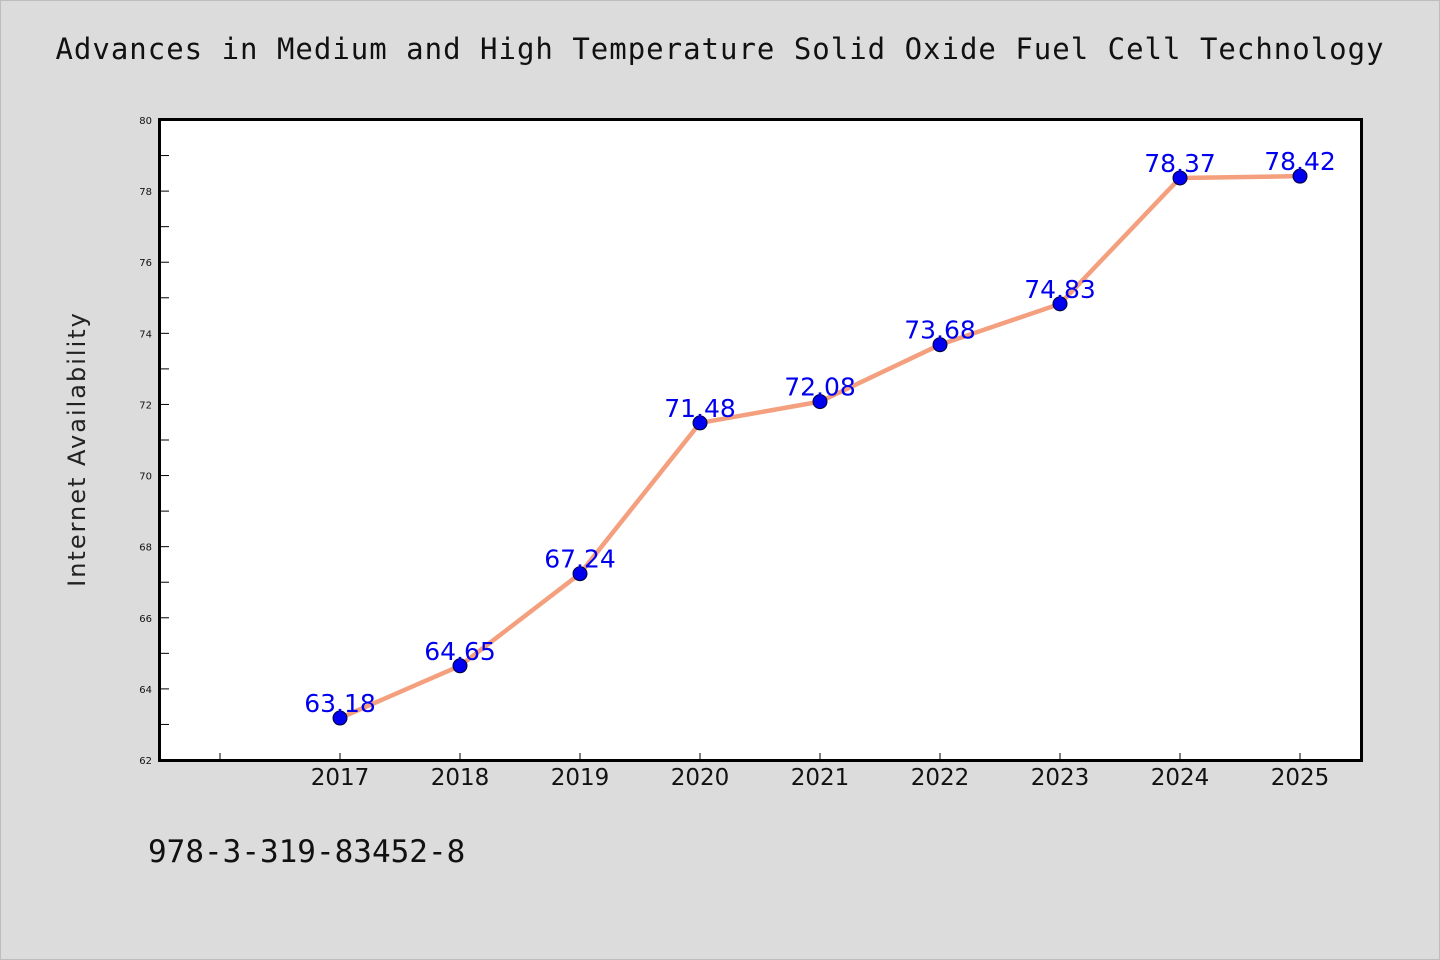 This screenshot has width=1440, height=960. I want to click on y-tick-label: 70, so click(145, 477).